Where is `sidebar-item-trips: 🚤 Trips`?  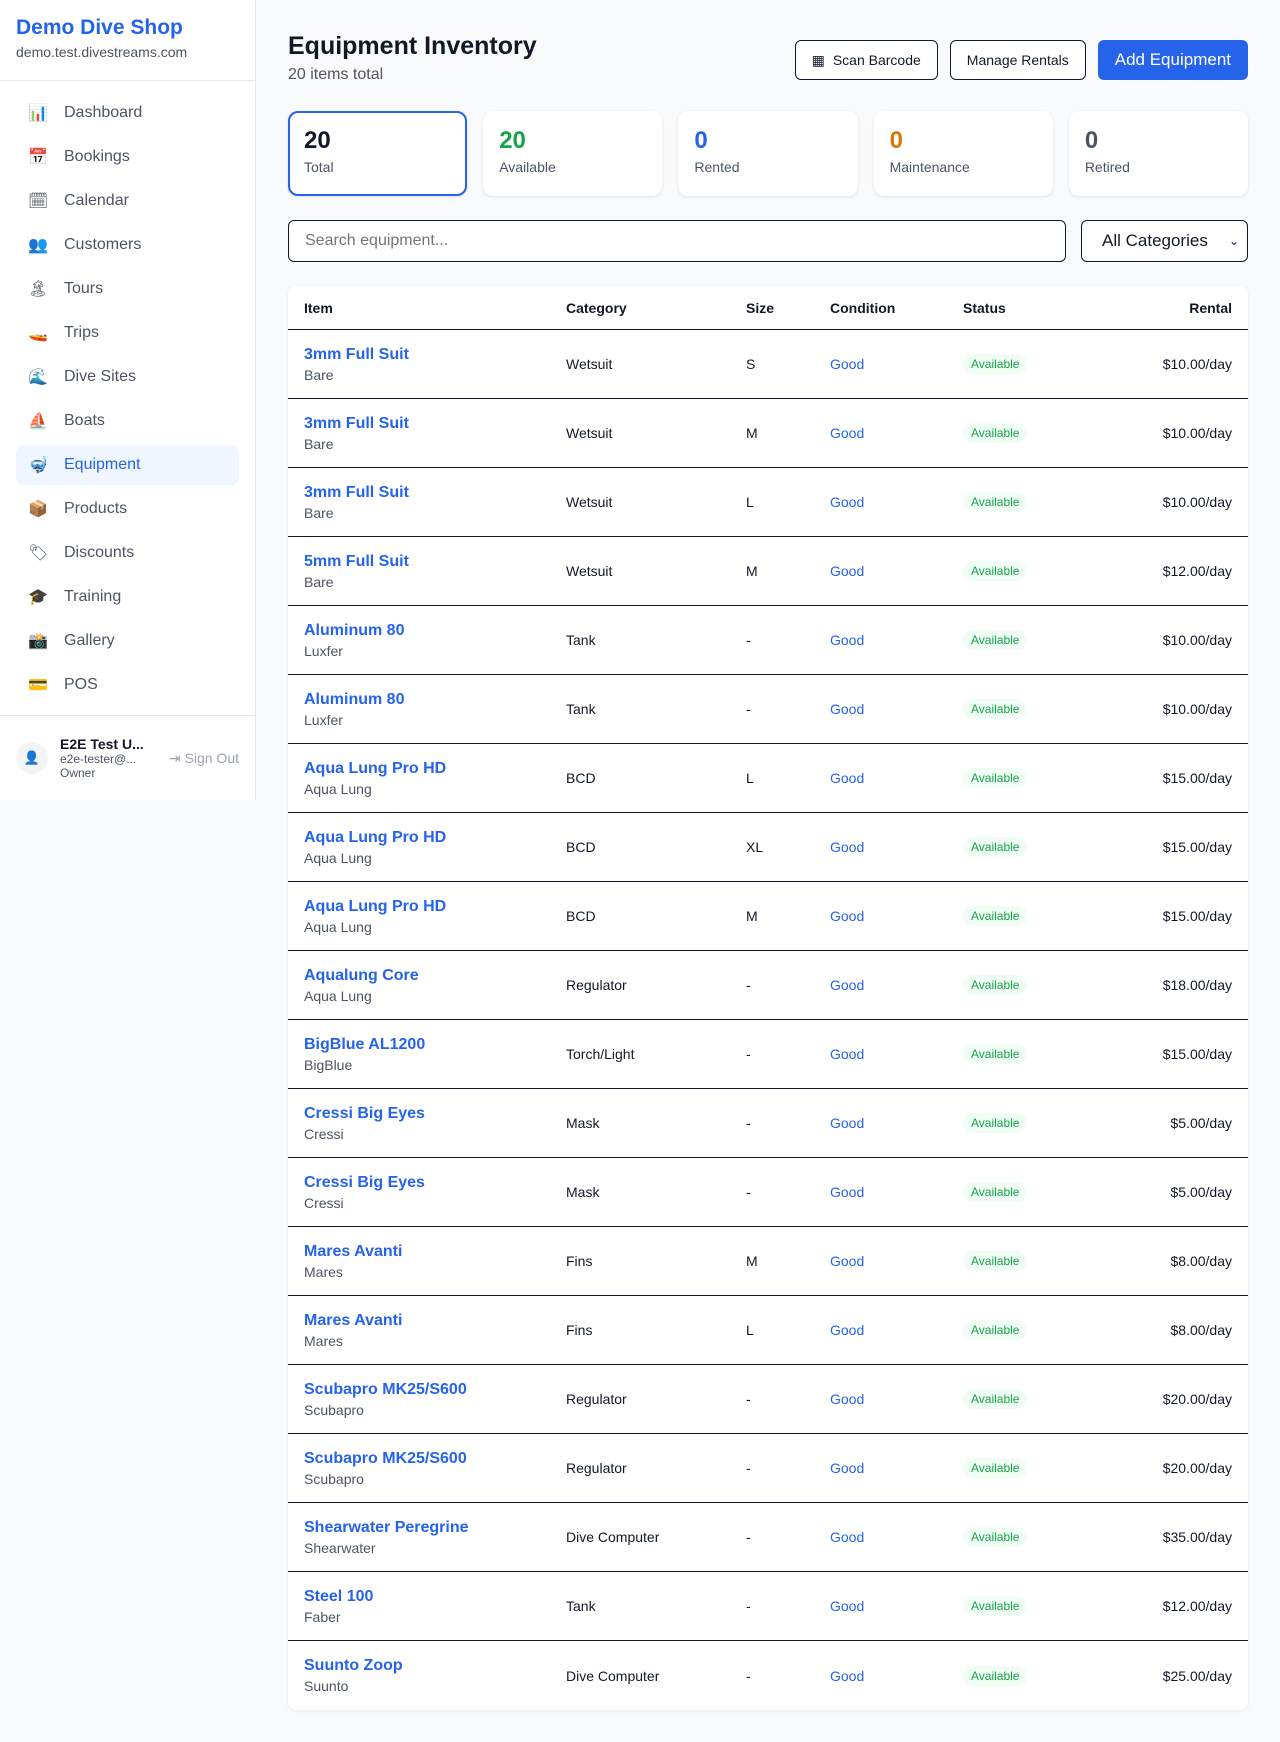
sidebar-item-trips: 🚤 Trips is located at coordinates (127, 333).